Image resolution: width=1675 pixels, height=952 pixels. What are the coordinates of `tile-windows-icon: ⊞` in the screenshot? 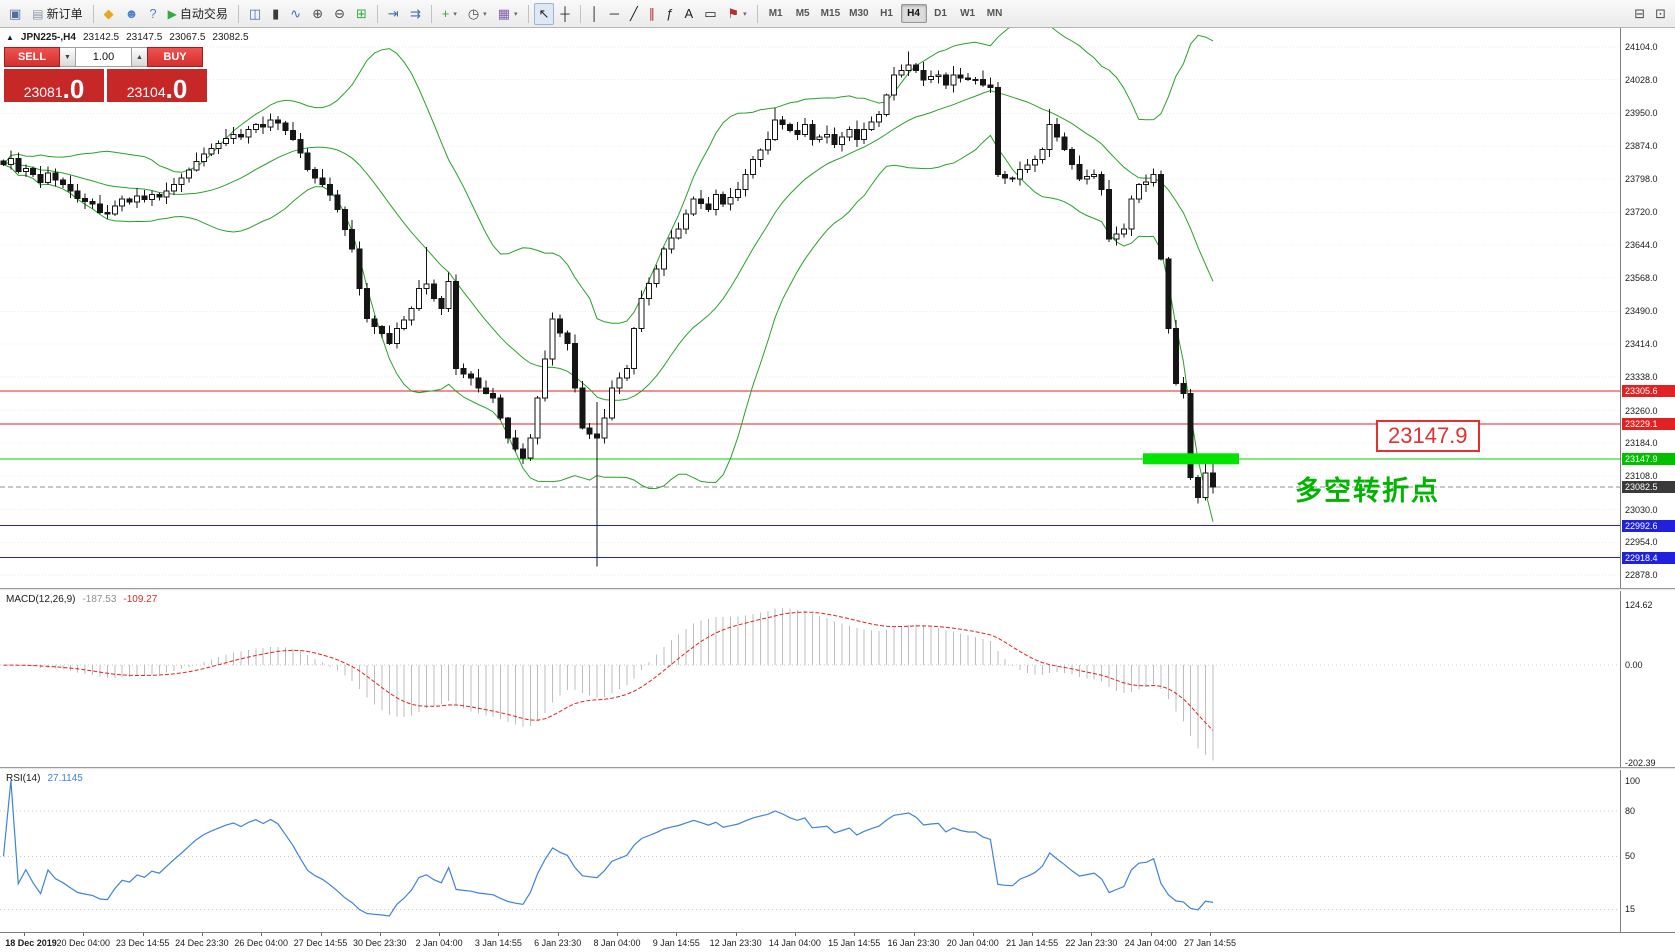 It's located at (361, 13).